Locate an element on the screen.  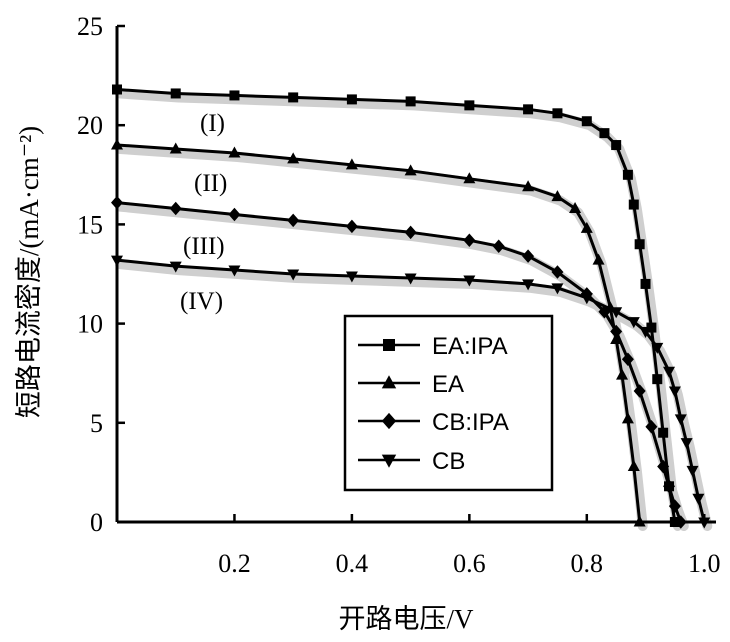
x-tick-label-0.6: 0.6 is located at coordinates (469, 563).